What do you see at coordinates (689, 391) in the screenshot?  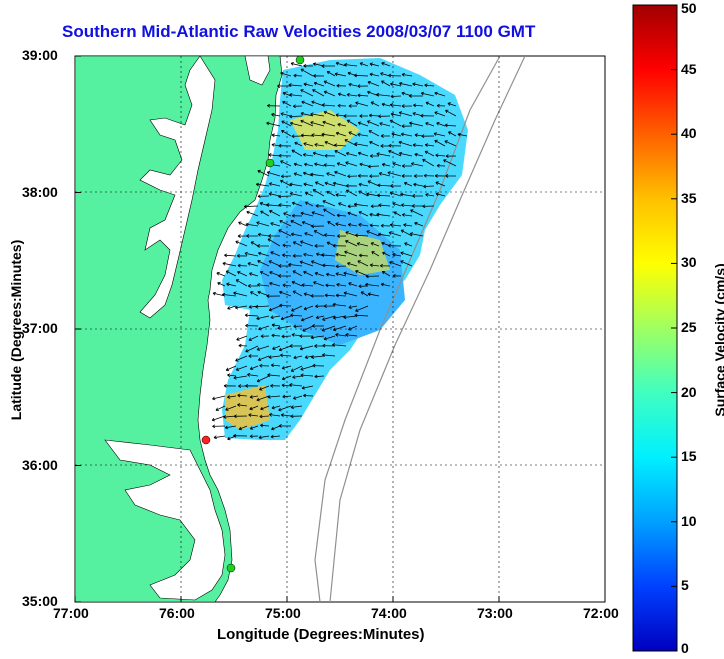 I see `colorbar-tick-label: 20` at bounding box center [689, 391].